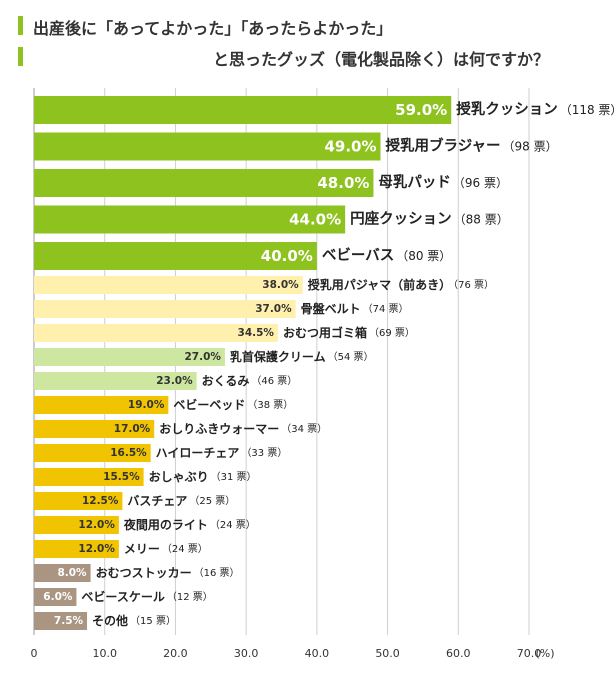  I want to click on x-tick-label: 40.0, so click(317, 653).